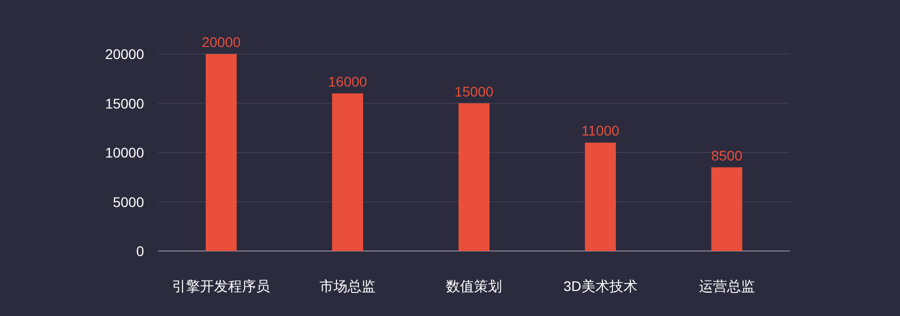 Image resolution: width=900 pixels, height=316 pixels. Describe the element at coordinates (600, 130) in the screenshot. I see `data-label: 11000` at that location.